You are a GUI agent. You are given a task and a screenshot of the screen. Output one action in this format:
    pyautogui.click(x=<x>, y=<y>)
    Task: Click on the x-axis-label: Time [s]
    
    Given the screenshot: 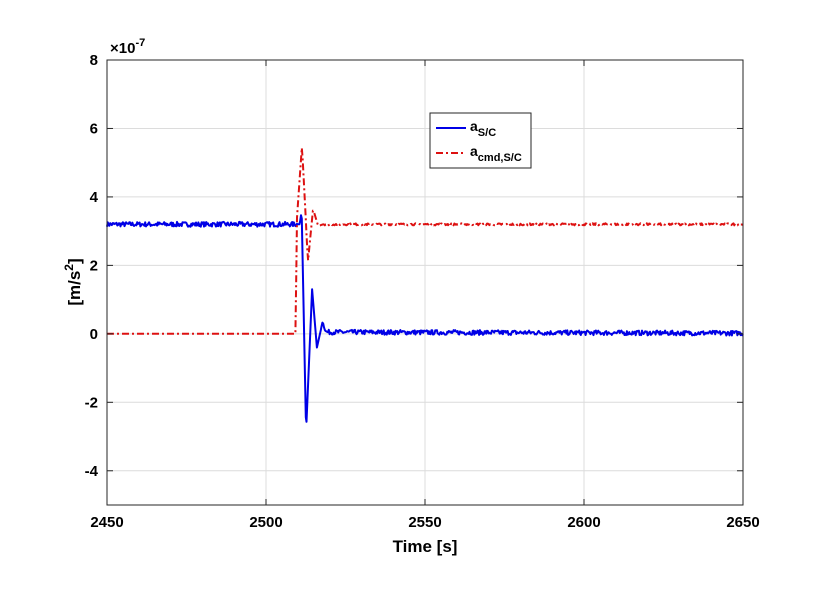 What is the action you would take?
    pyautogui.click(x=425, y=546)
    